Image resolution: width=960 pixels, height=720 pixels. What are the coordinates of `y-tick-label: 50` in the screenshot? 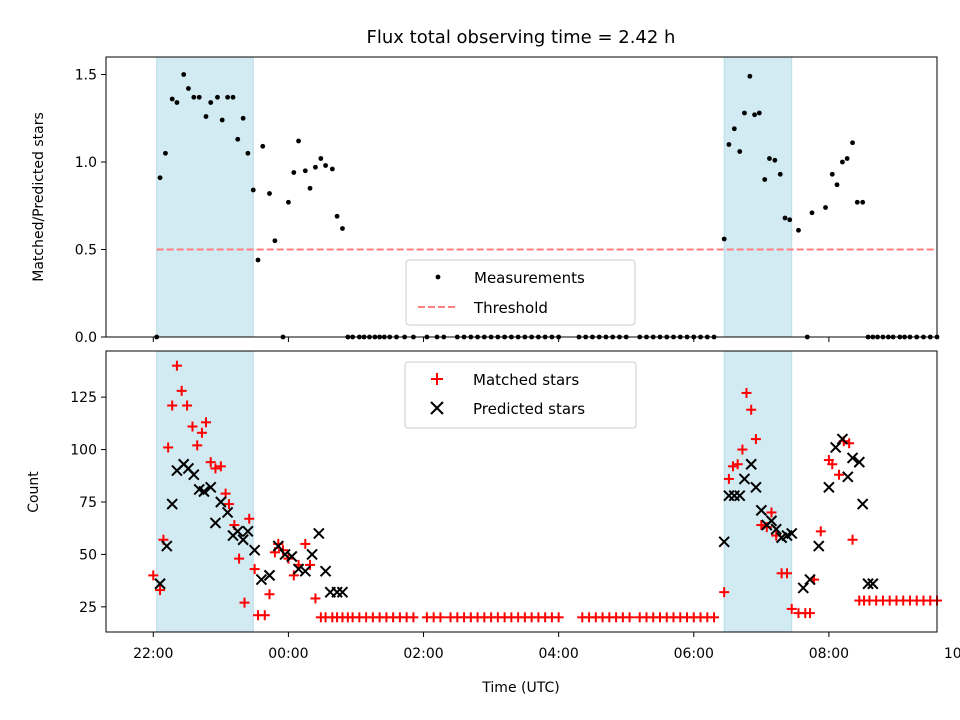 It's located at (88, 555).